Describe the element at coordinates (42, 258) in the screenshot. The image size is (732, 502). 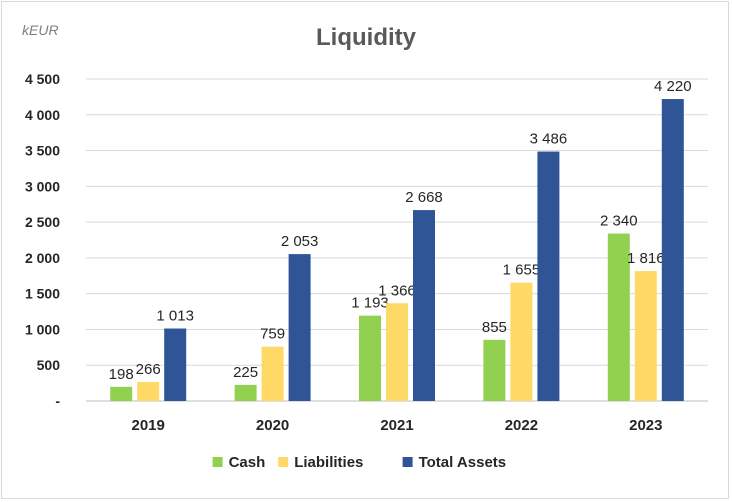
I see `y-tick-label: 2 000` at that location.